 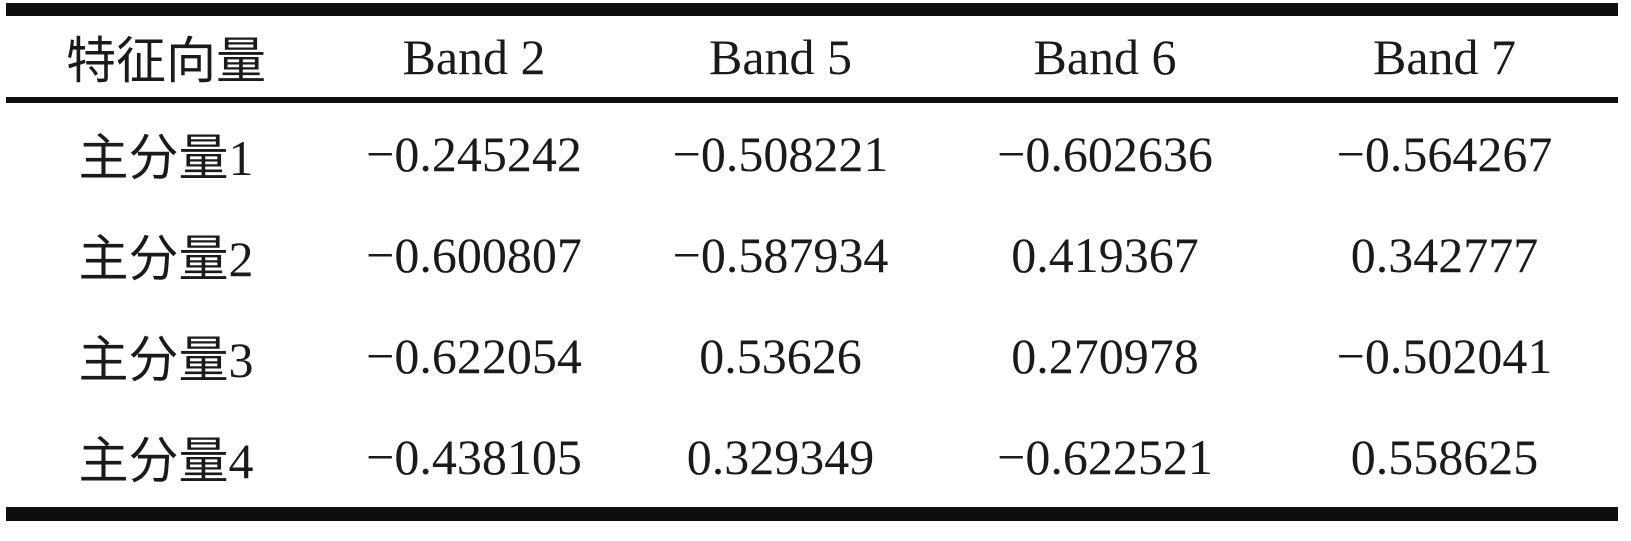 I want to click on table-cell: 0.342777, so click(x=1444, y=254).